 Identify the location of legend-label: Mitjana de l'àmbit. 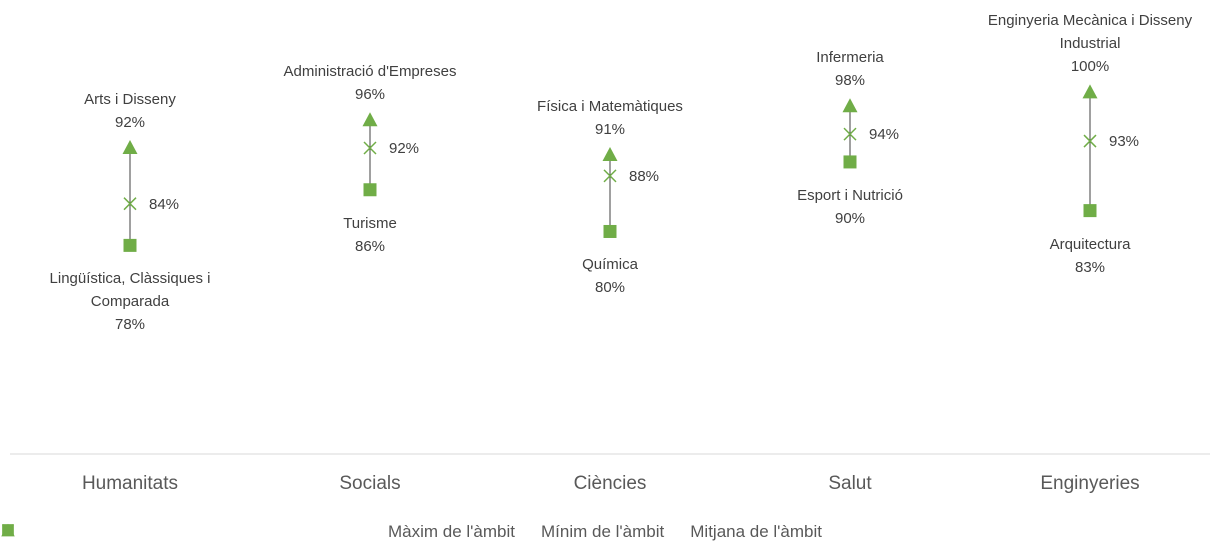
(756, 531).